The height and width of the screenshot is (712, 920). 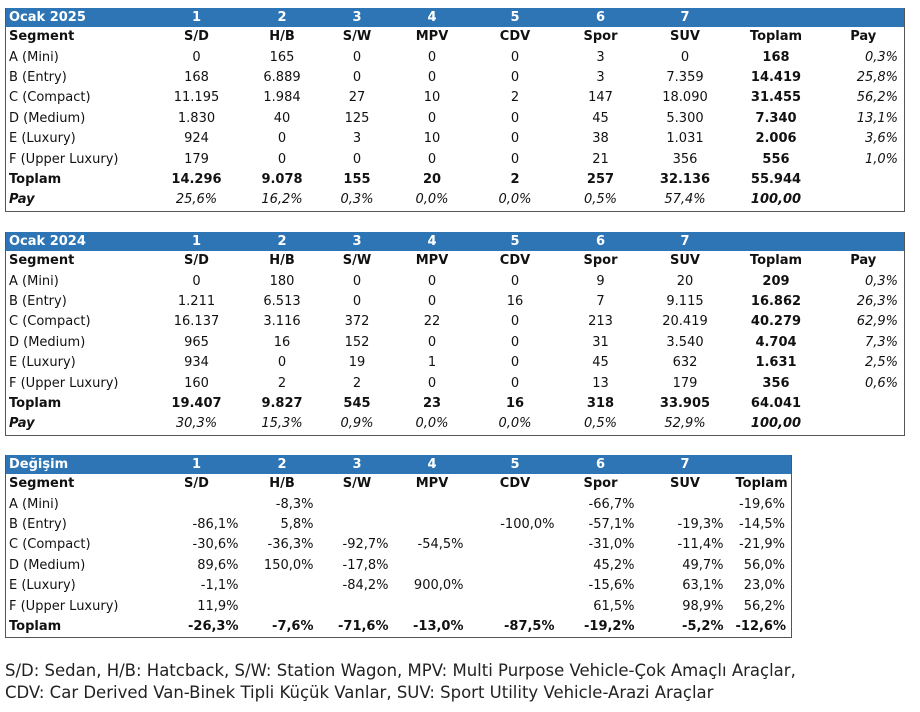 What do you see at coordinates (762, 545) in the screenshot?
I see `table-cell: -21,9%` at bounding box center [762, 545].